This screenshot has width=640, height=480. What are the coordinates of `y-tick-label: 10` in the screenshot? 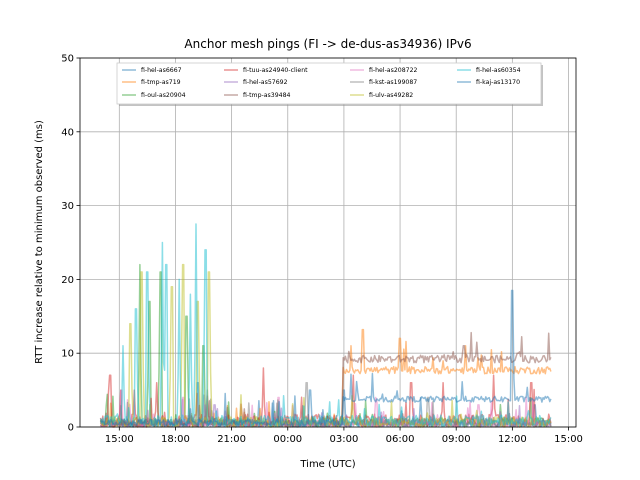 It's located at (67, 354).